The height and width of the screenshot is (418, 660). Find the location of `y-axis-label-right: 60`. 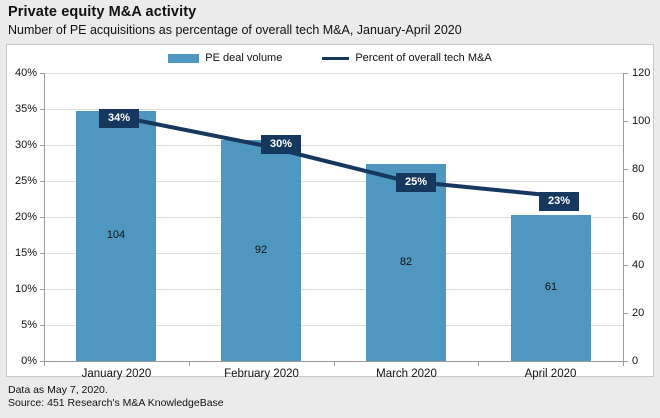

y-axis-label-right: 60 is located at coordinates (638, 217).